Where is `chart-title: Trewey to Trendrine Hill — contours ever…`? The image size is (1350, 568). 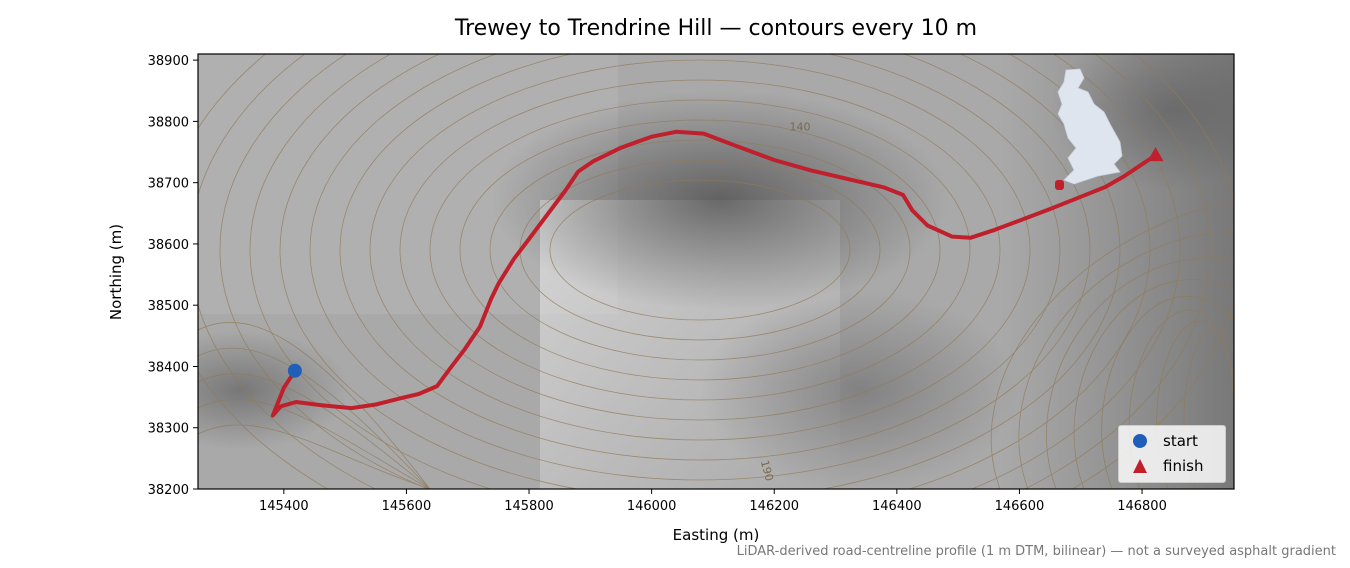 chart-title: Trewey to Trendrine Hill — contours ever… is located at coordinates (716, 28).